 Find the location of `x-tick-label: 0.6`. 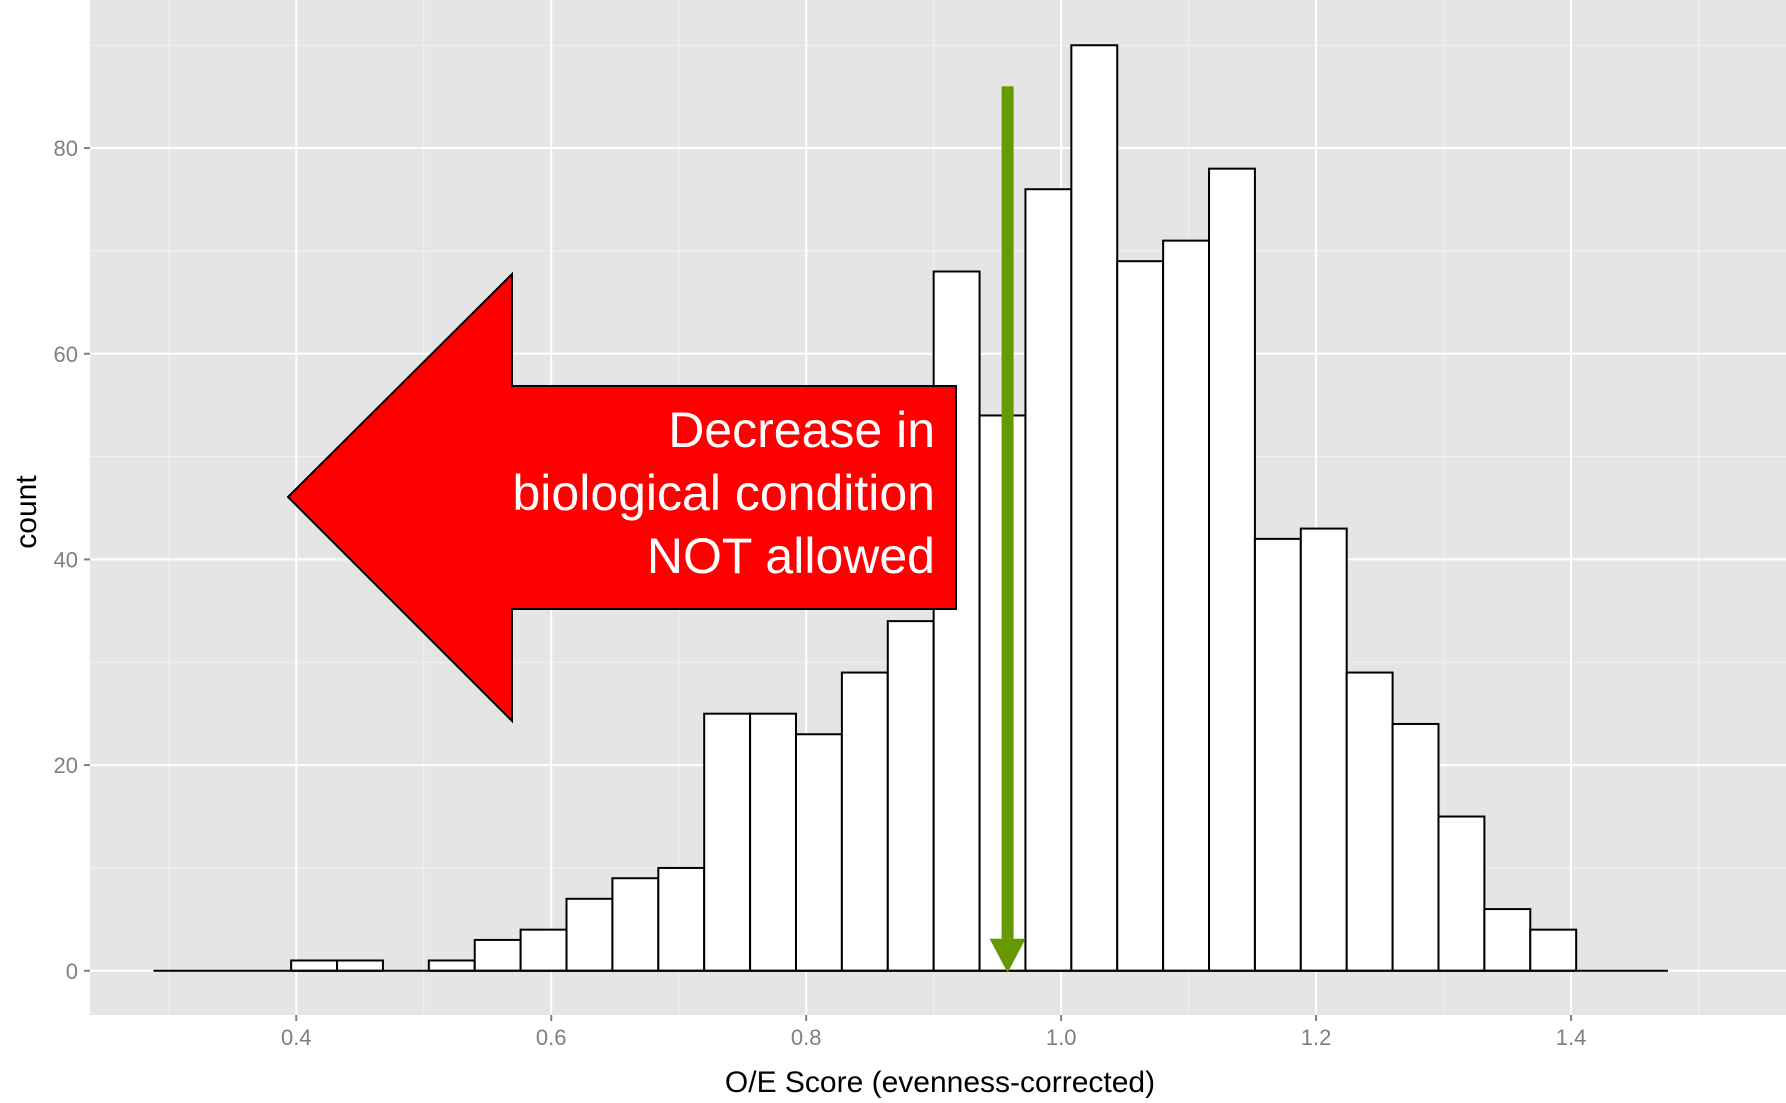

x-tick-label: 0.6 is located at coordinates (551, 1037).